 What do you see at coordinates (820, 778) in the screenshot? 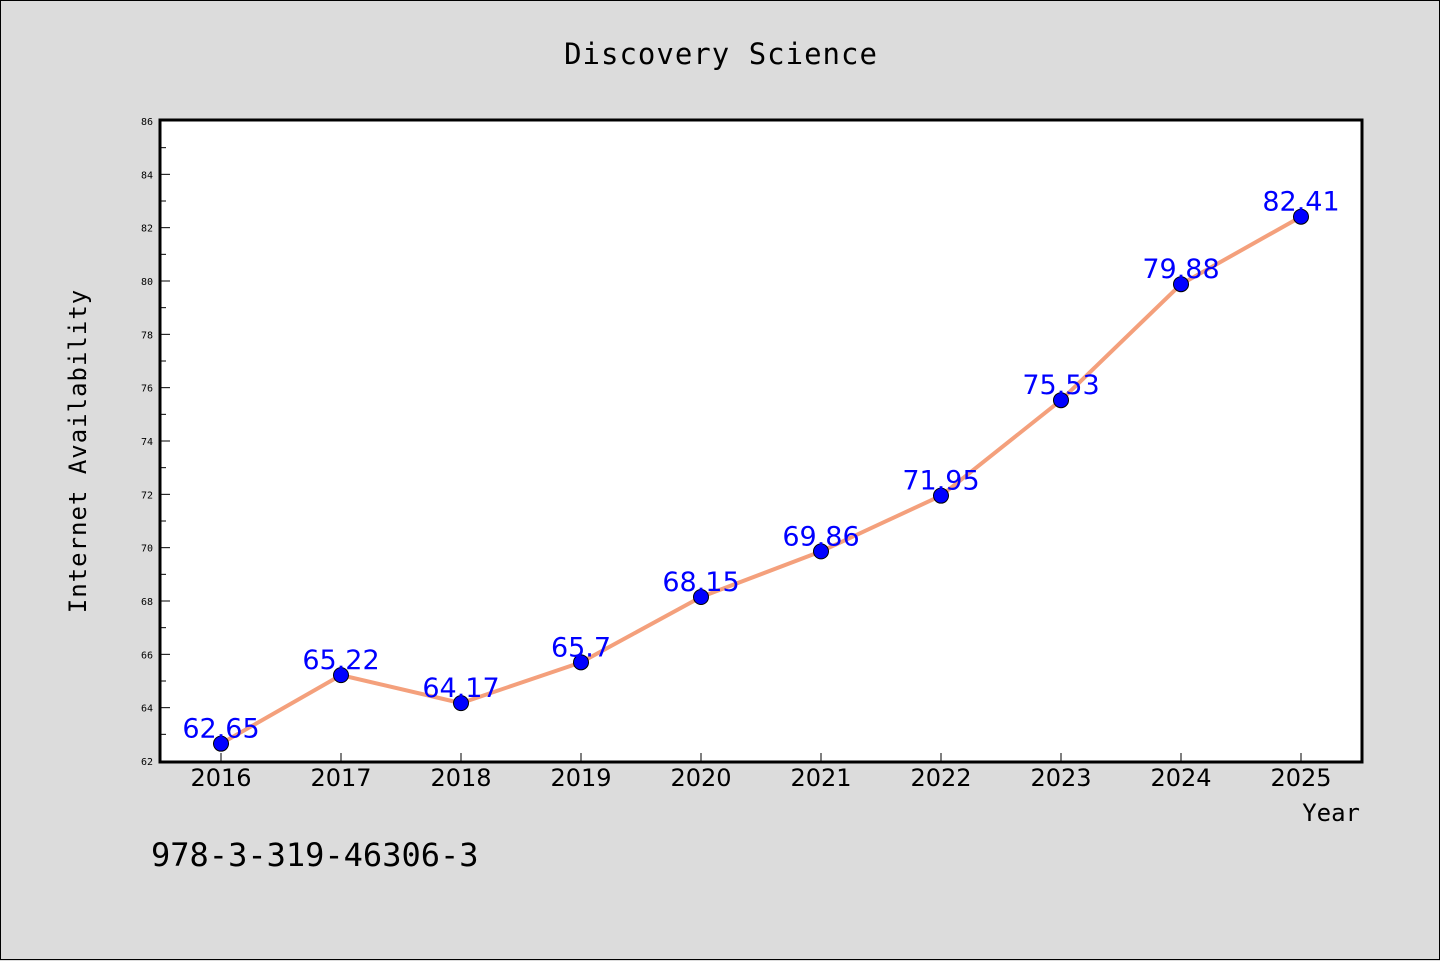
I see `x-tick-label: 2021` at bounding box center [820, 778].